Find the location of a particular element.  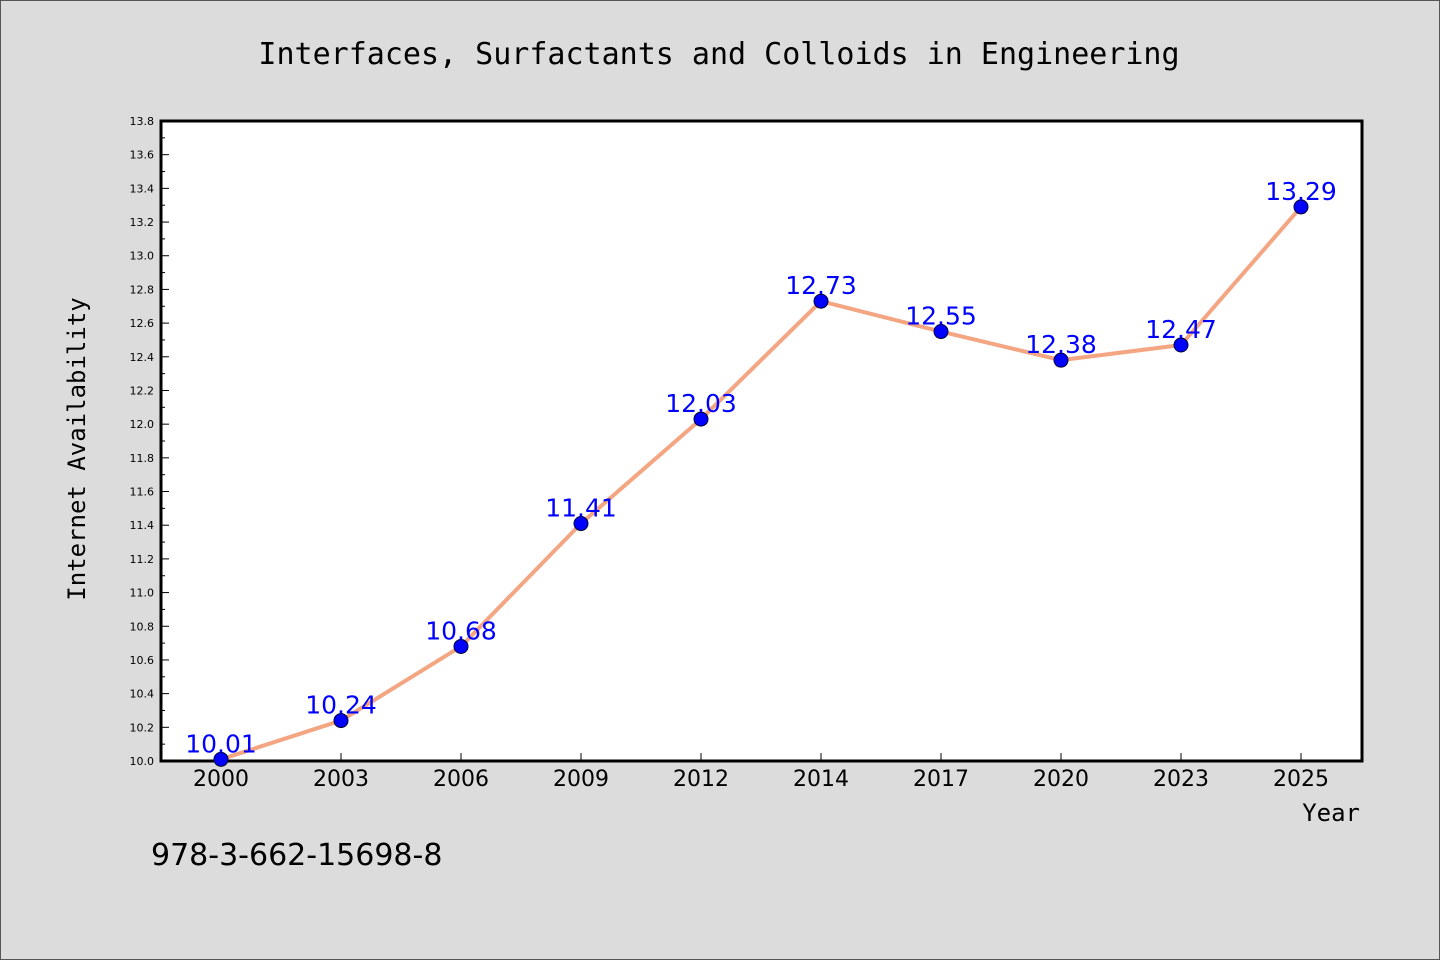

x-axis-ticks: 2000 2003 2006 2009 2012 2014 2017 2020 2023 2025 is located at coordinates (761, 772).